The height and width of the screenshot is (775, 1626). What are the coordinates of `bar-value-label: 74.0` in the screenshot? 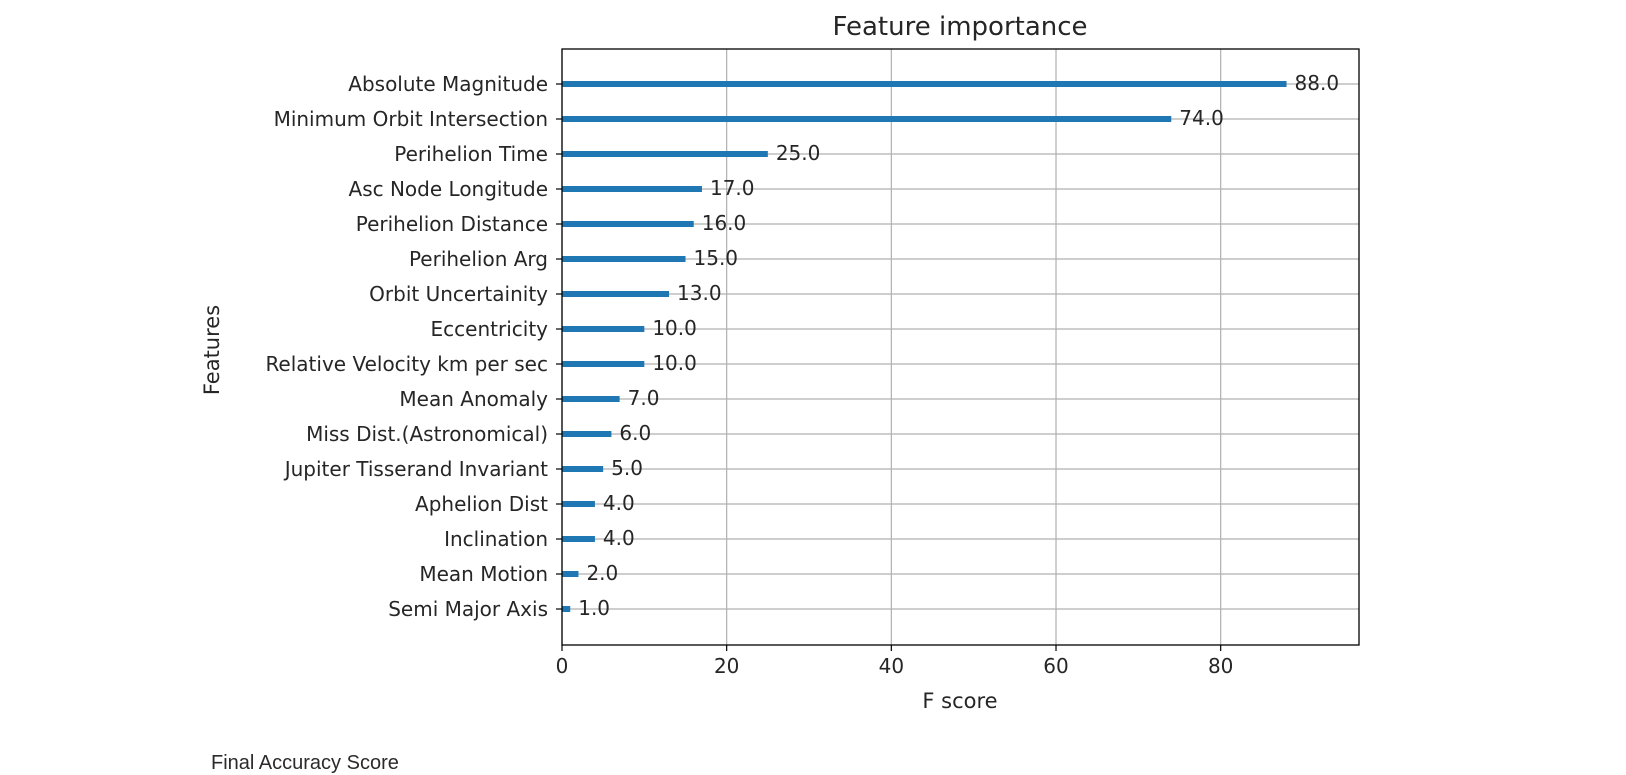 It's located at (1201, 118).